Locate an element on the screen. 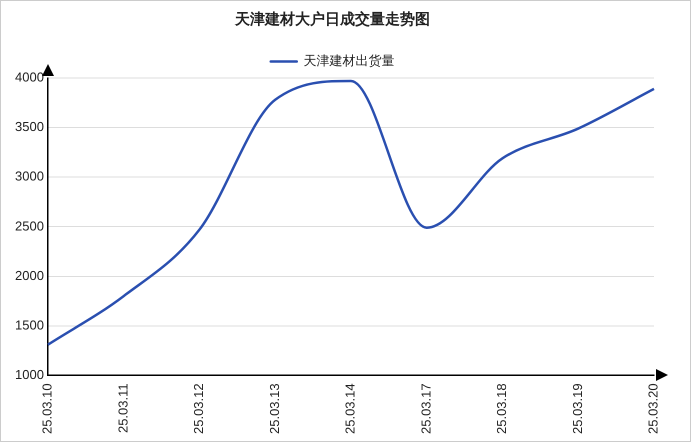 This screenshot has height=442, width=691. x-tick-label: 25.03.17 is located at coordinates (426, 408).